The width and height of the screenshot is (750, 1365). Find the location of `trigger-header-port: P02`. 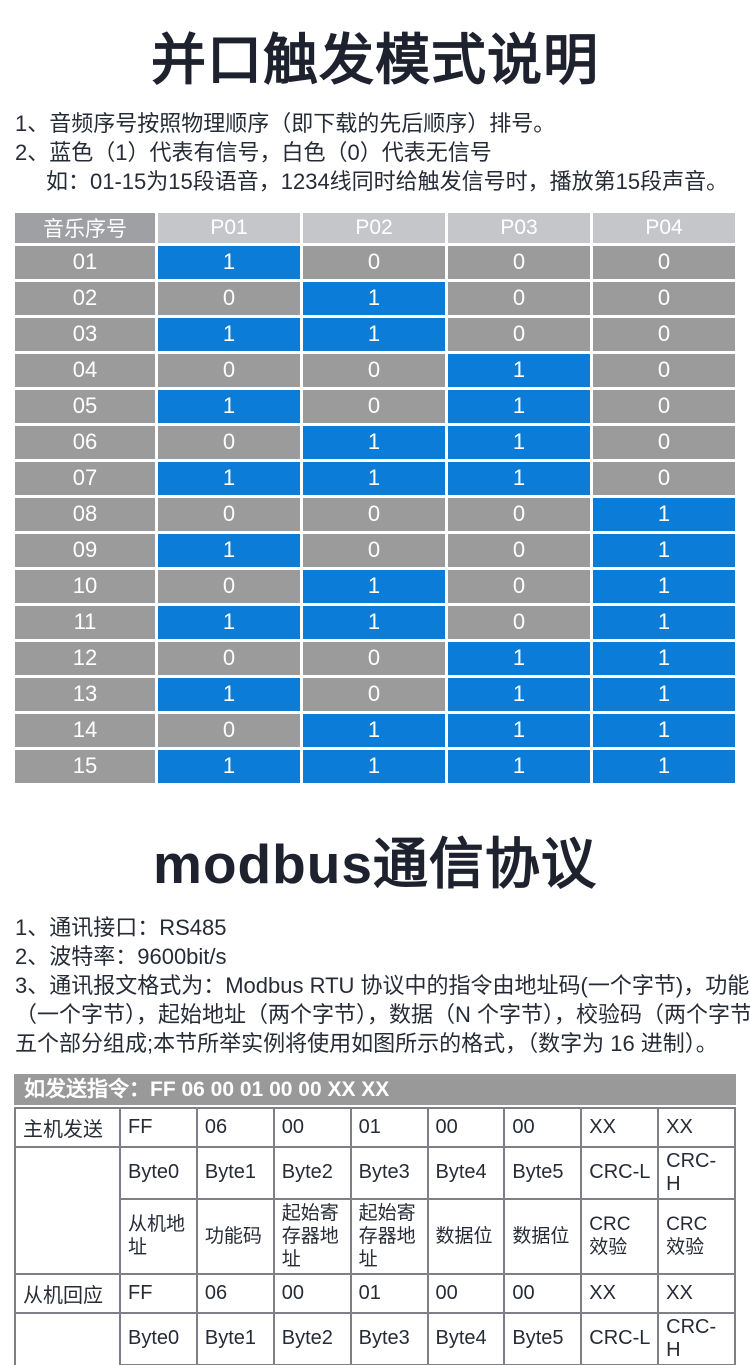

trigger-header-port: P02 is located at coordinates (374, 227).